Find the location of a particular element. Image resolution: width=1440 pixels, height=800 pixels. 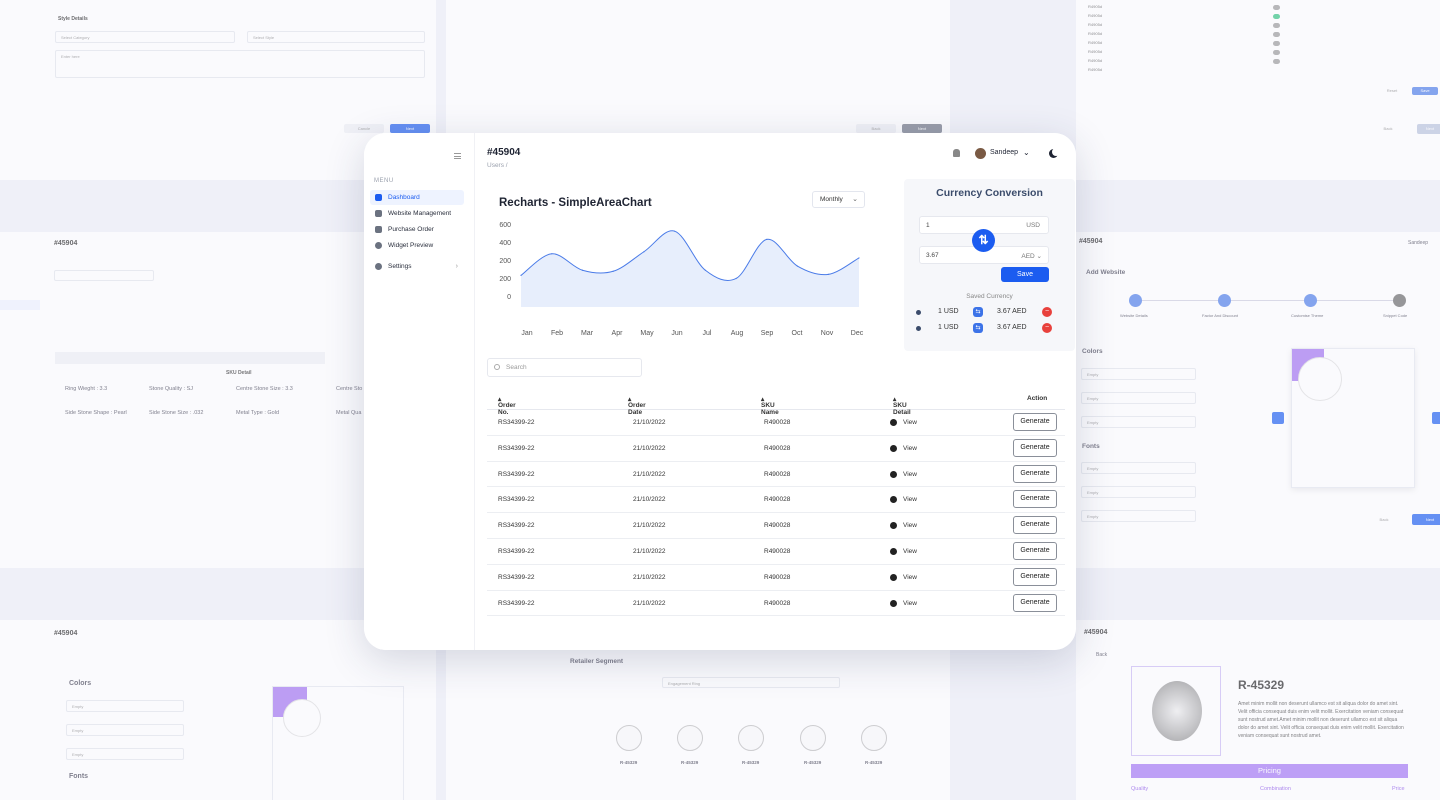

reset-button: Reset is located at coordinates (1392, 91).